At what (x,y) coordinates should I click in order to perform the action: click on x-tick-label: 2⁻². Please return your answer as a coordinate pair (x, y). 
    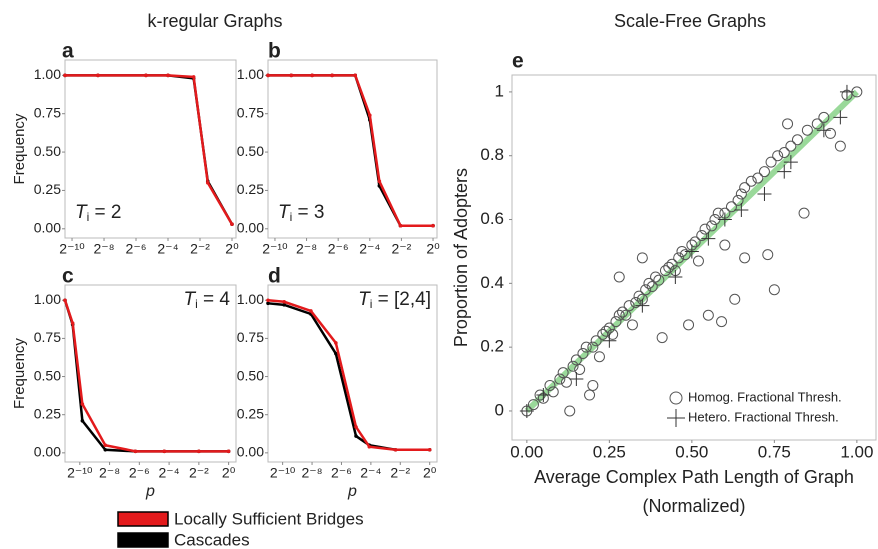
    Looking at the image, I should click on (199, 473).